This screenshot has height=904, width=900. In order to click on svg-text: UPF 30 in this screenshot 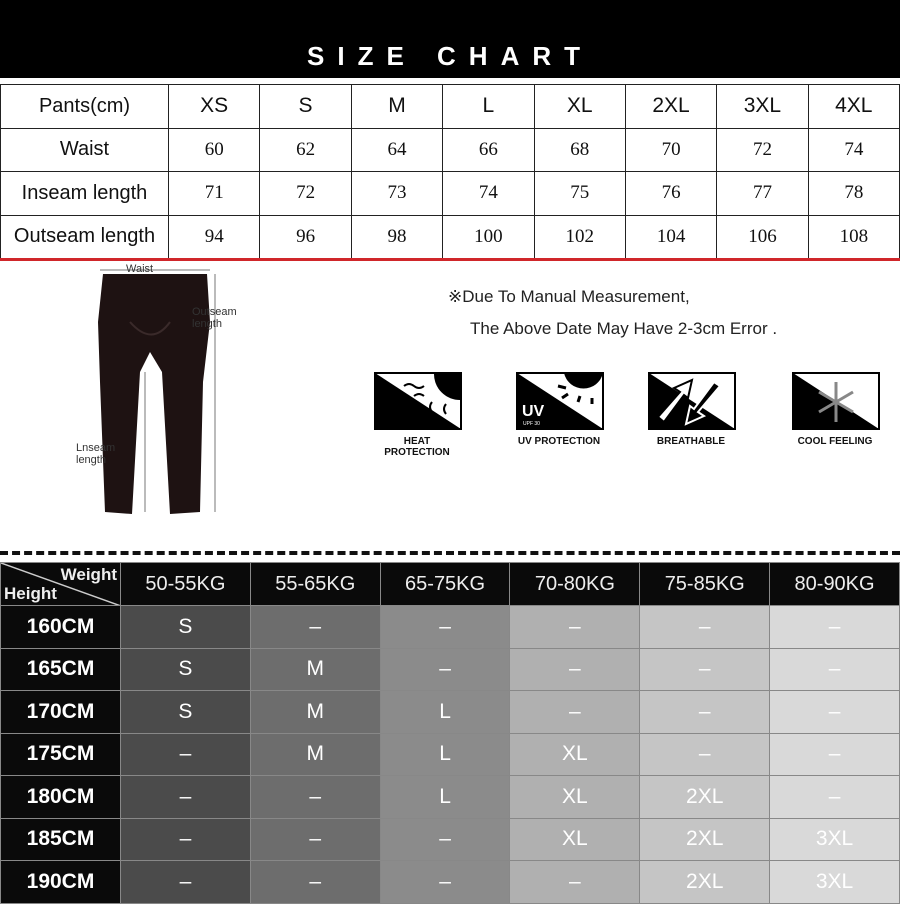, I will do `click(531, 424)`.